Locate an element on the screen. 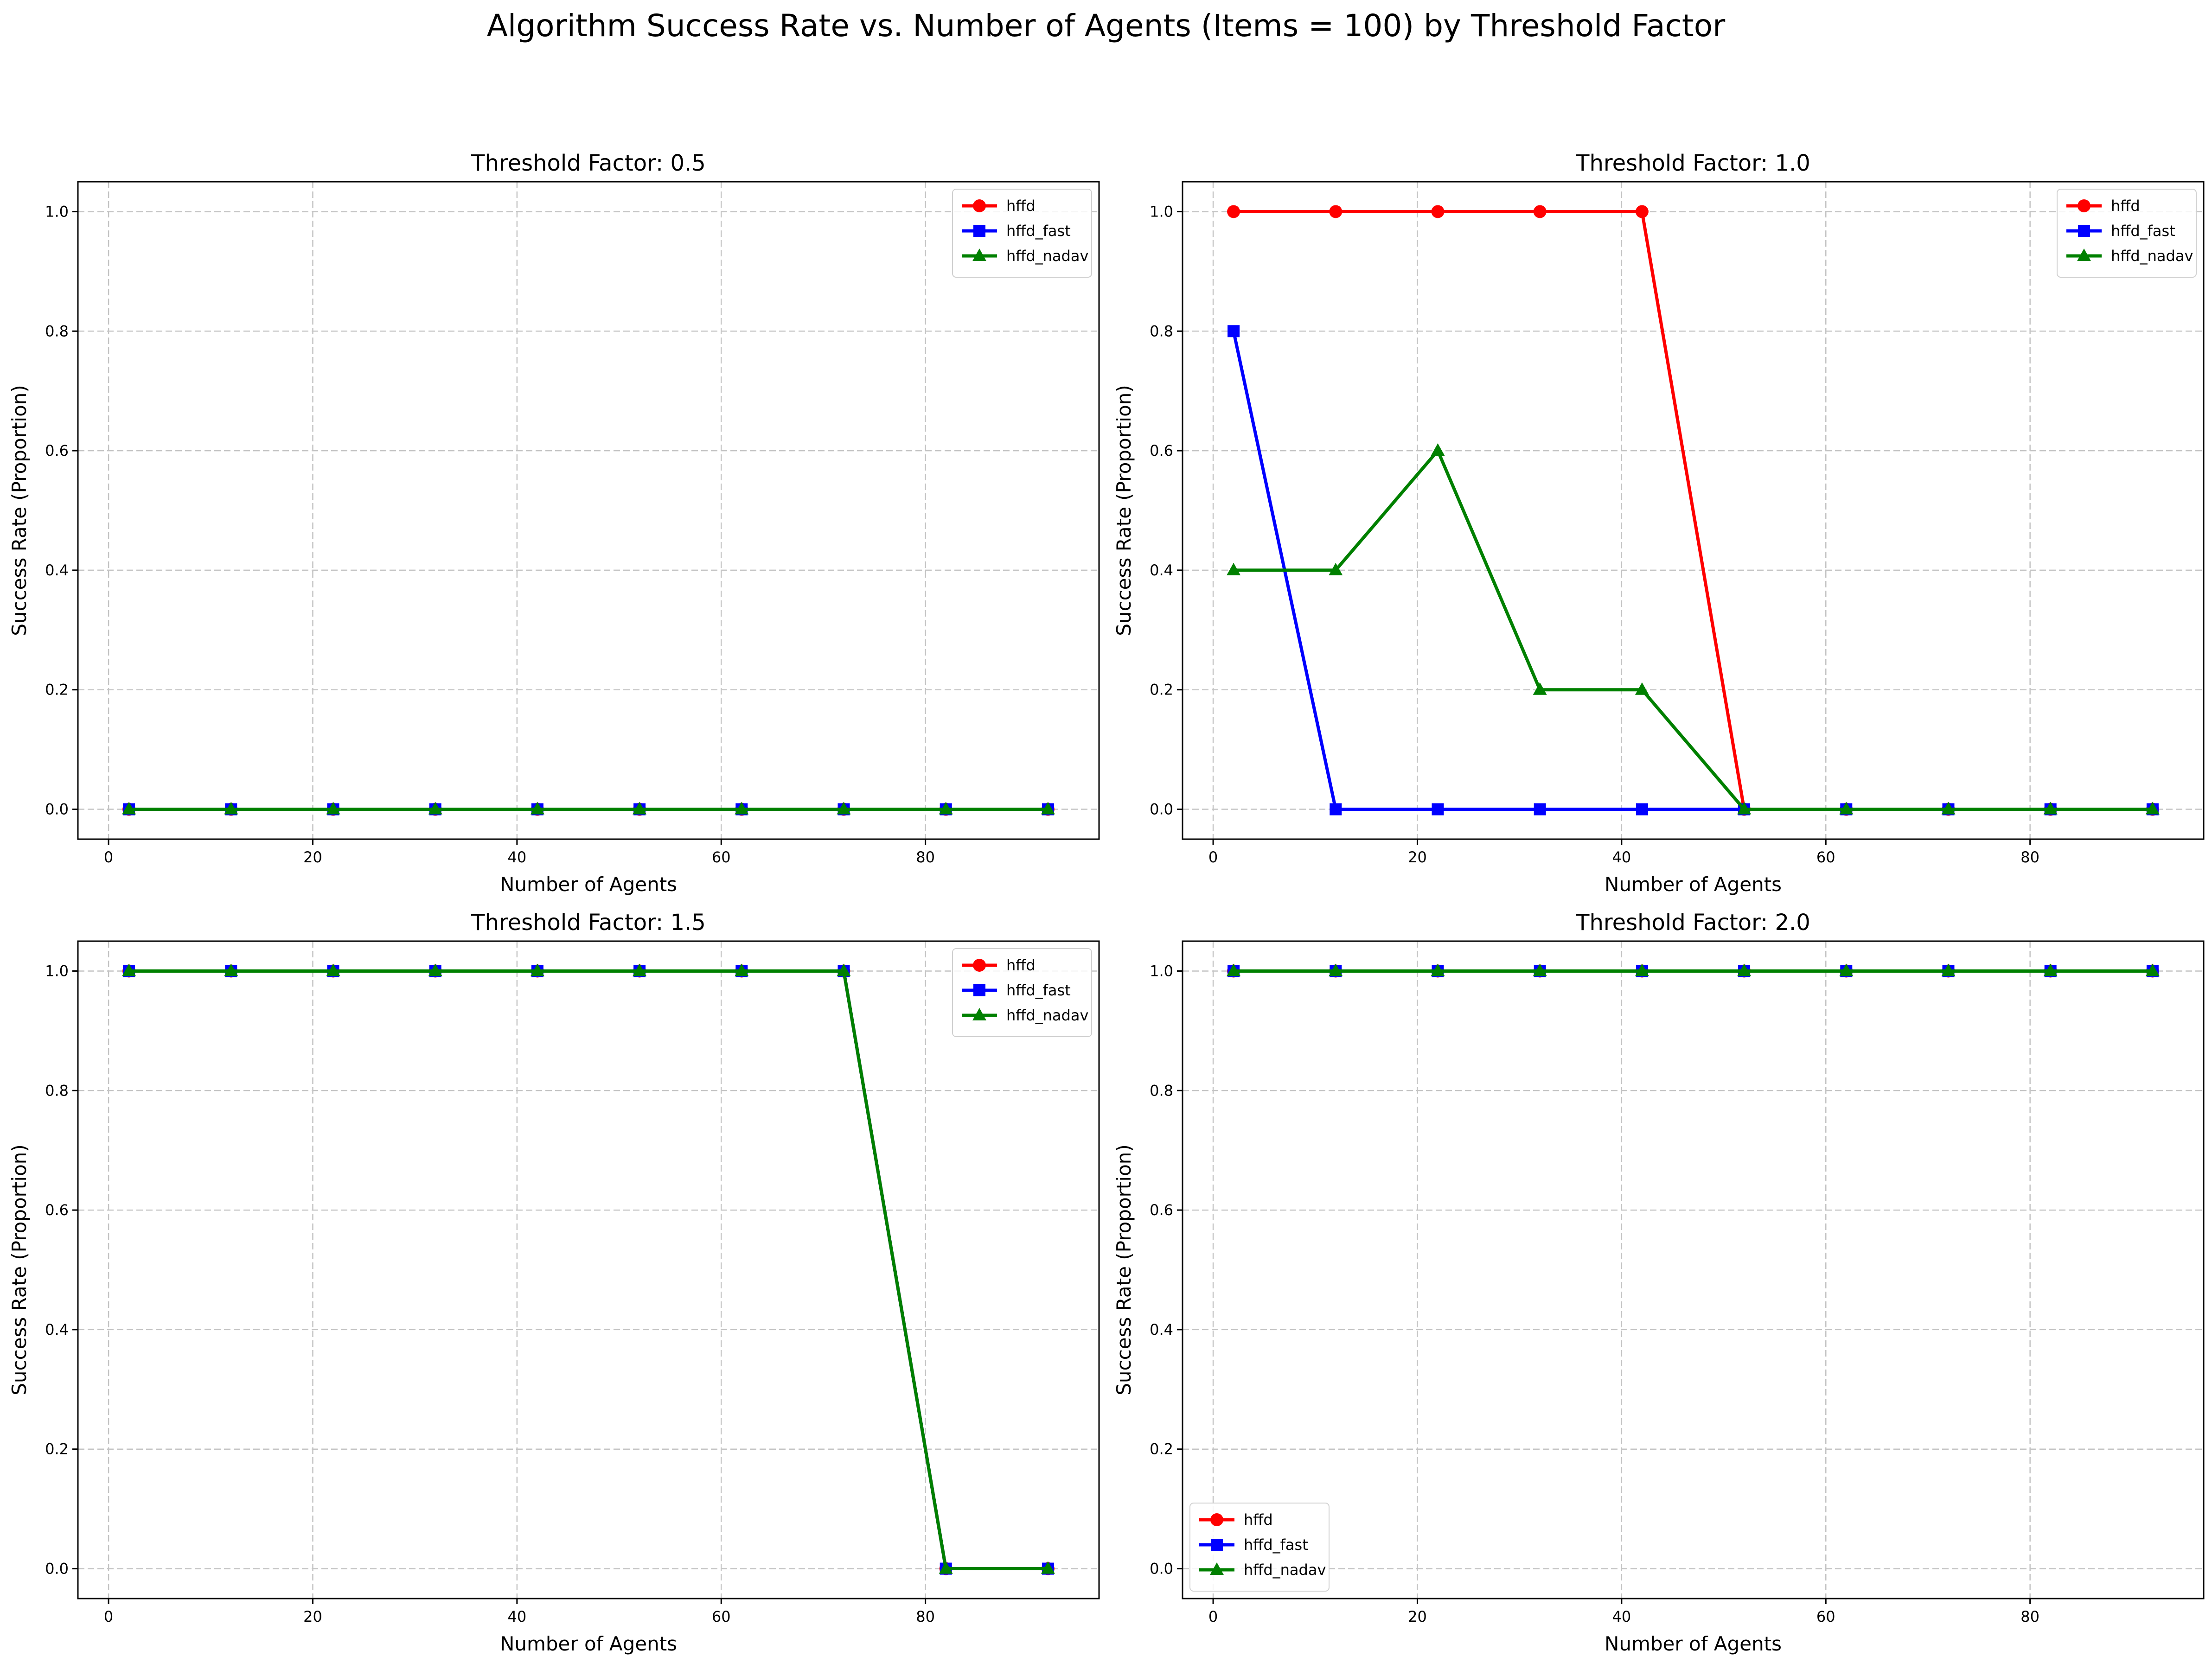 The image size is (2212, 1663). panel-title: Threshold Factor: 0.5 is located at coordinates (588, 163).